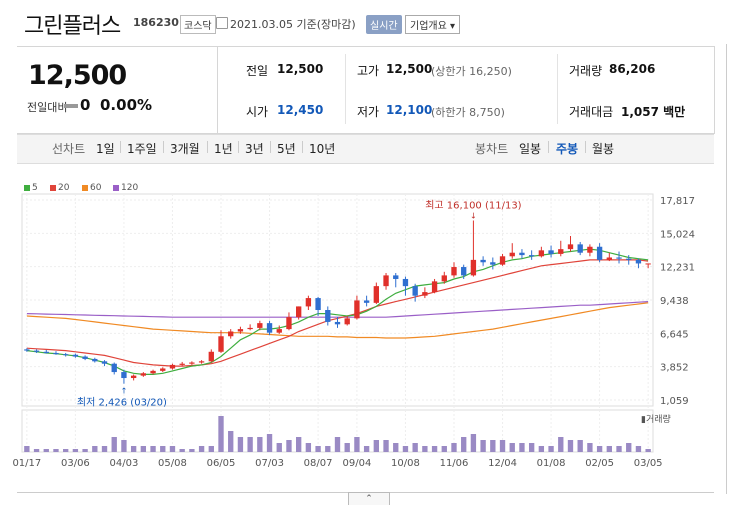  What do you see at coordinates (257, 112) in the screenshot?
I see `open-label: 시가` at bounding box center [257, 112].